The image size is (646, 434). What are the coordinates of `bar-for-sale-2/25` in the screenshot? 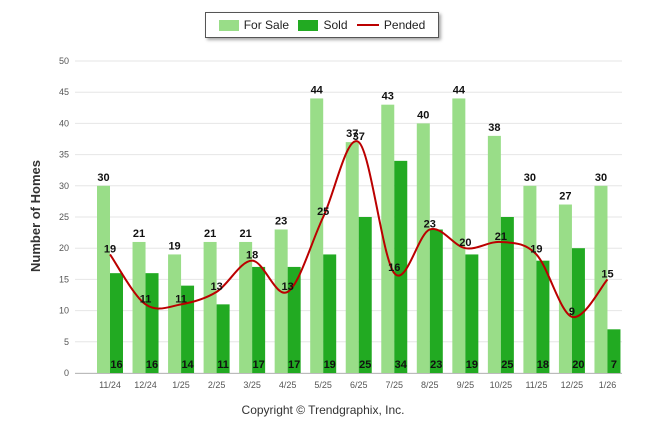 It's located at (210, 307).